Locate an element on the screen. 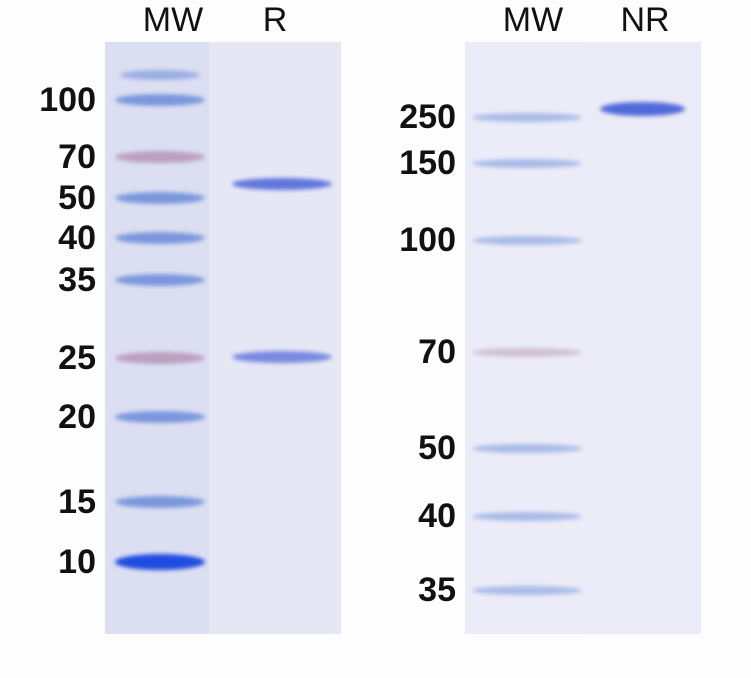 The width and height of the screenshot is (751, 678). sample-band-25kda is located at coordinates (282, 357).